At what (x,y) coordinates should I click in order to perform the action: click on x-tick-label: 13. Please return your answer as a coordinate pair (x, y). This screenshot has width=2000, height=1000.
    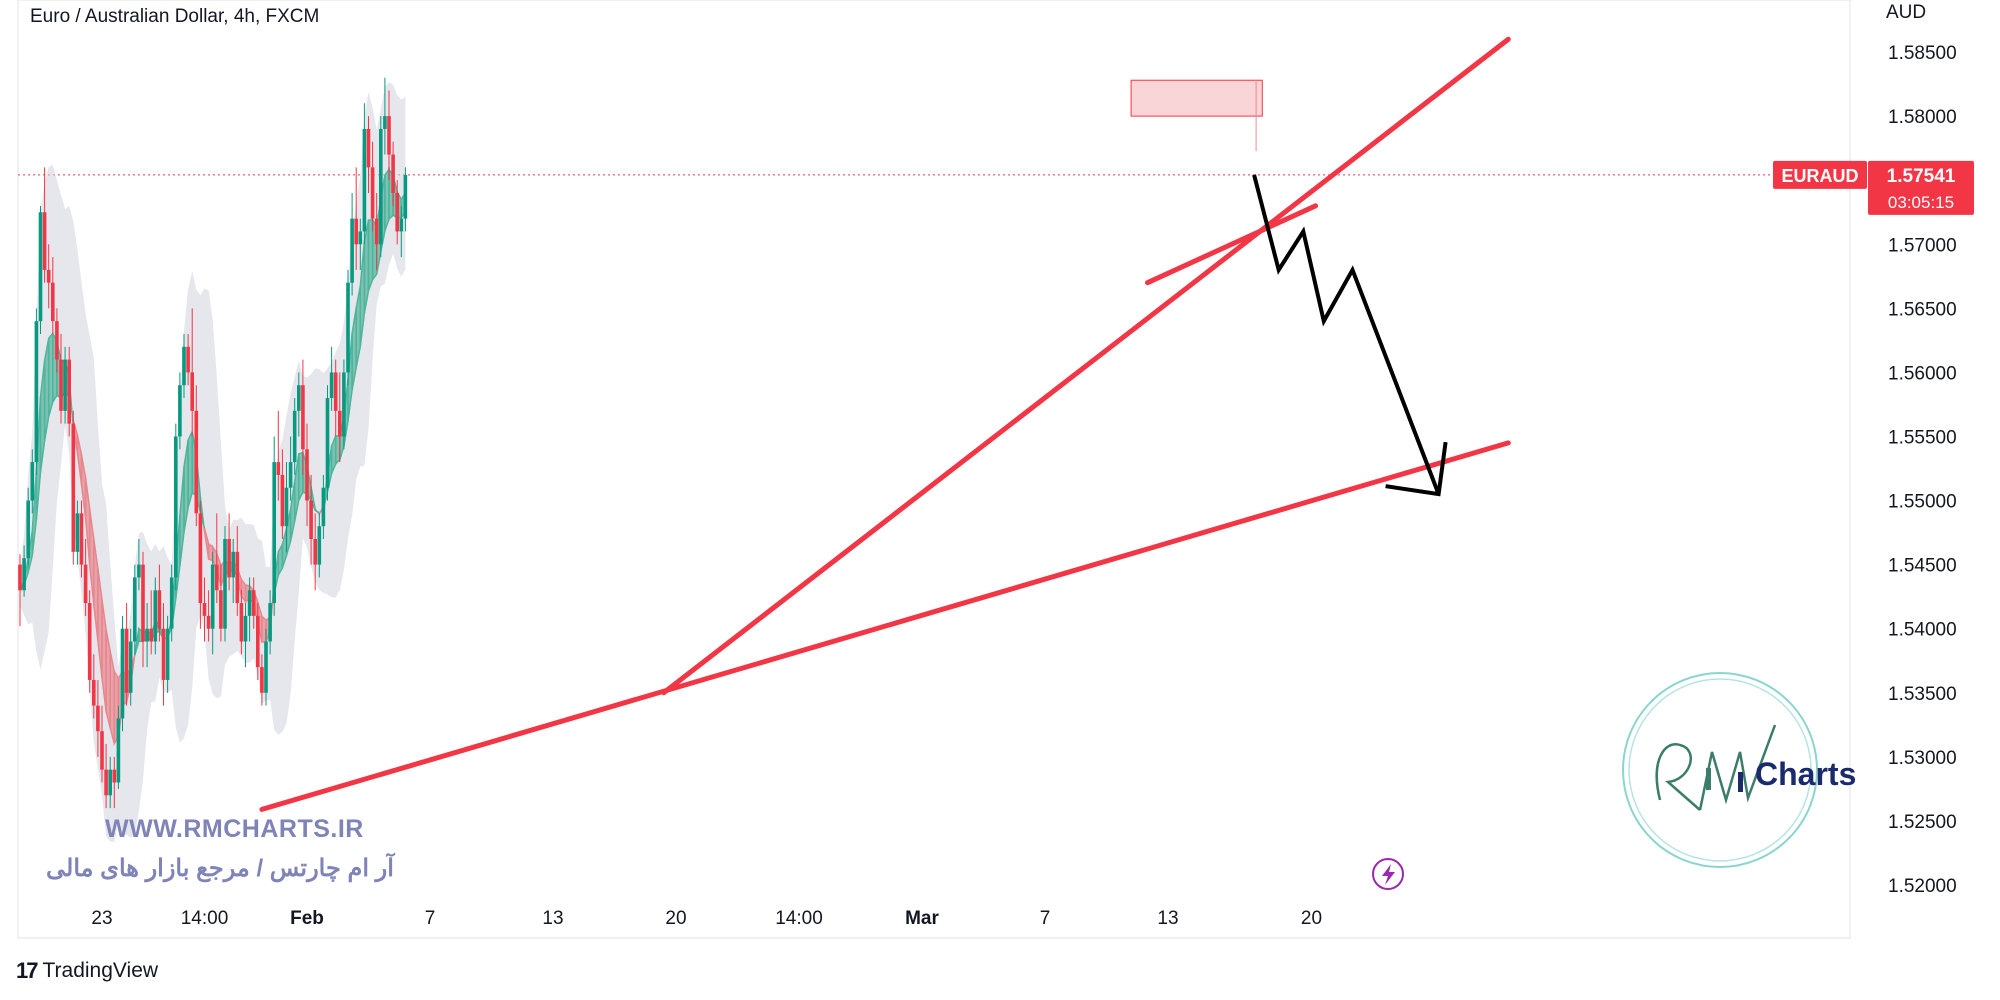
    Looking at the image, I should click on (1167, 918).